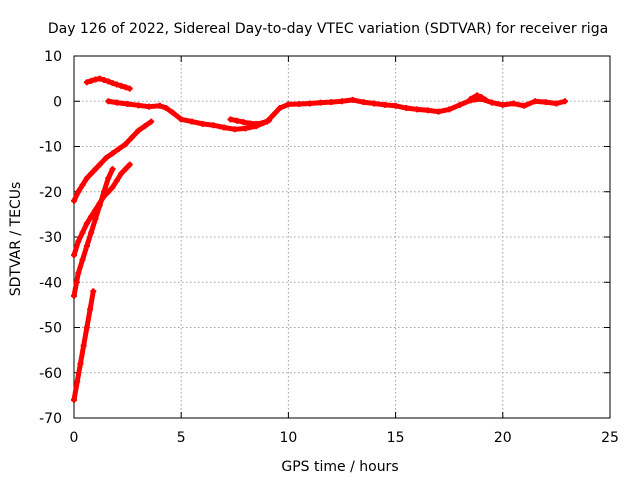  What do you see at coordinates (478, 97) in the screenshot?
I see `series-late-spike` at bounding box center [478, 97].